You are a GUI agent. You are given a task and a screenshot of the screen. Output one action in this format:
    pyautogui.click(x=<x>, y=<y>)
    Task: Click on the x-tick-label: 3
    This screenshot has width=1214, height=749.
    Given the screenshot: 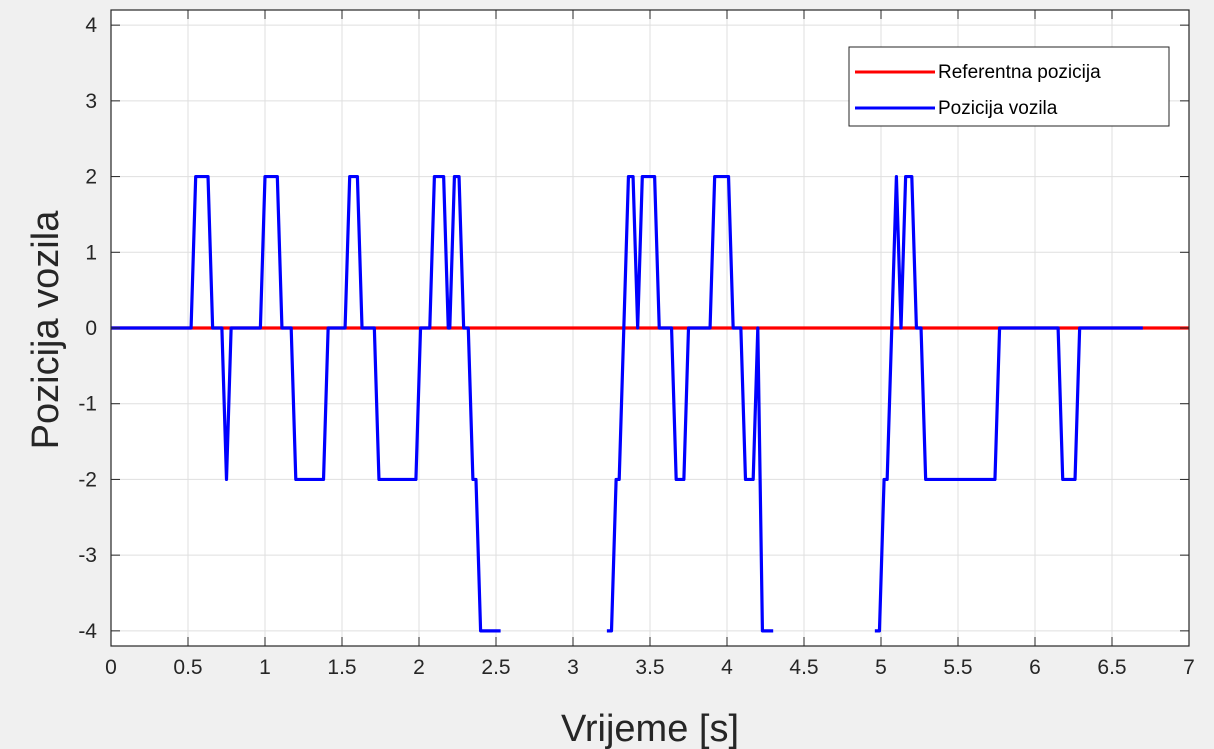 What is the action you would take?
    pyautogui.click(x=573, y=667)
    